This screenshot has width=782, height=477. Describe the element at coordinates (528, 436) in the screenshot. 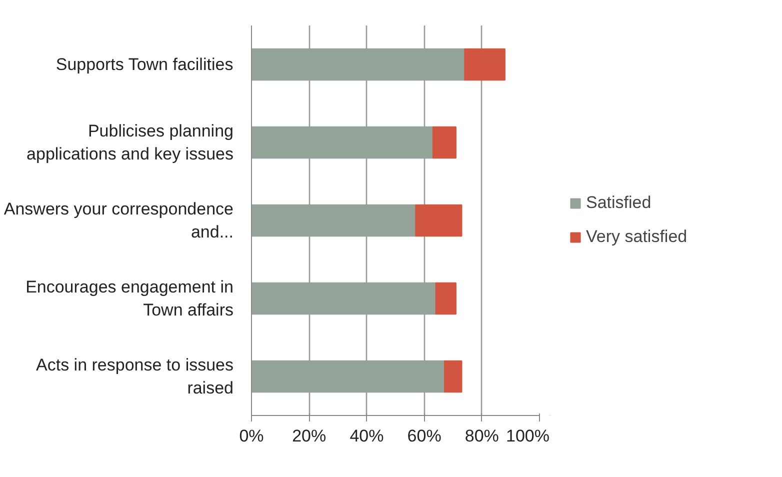

I see `x-tick-label: 100%` at that location.